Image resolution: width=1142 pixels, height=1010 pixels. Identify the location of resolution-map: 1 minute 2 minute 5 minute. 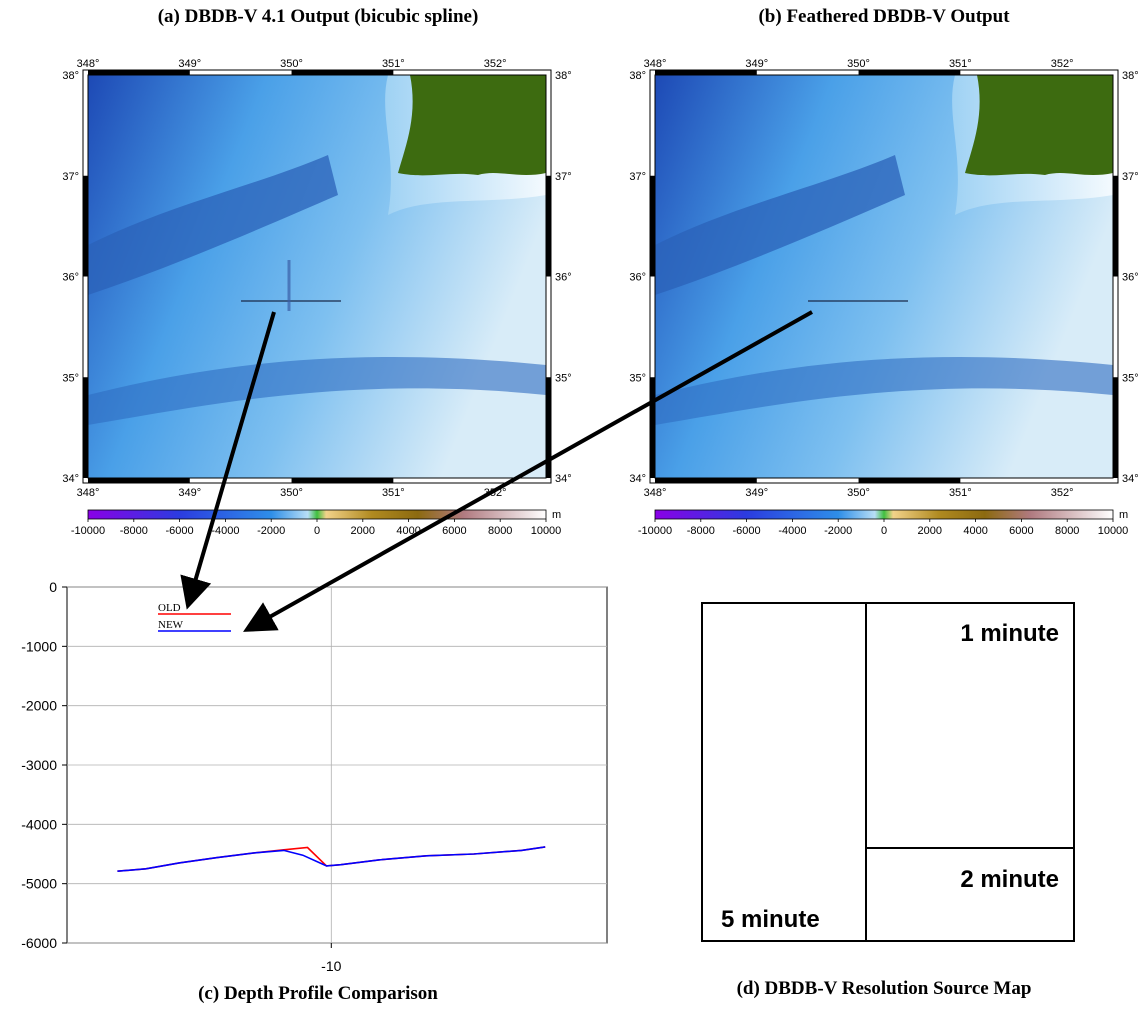
(888, 772).